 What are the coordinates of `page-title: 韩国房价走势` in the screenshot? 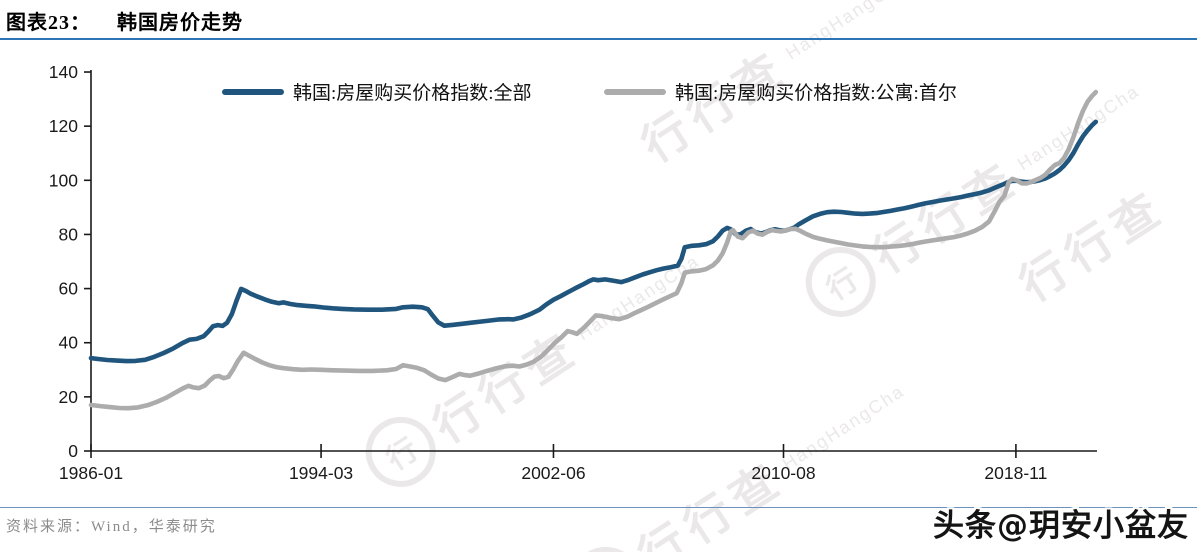 It's located at (180, 23).